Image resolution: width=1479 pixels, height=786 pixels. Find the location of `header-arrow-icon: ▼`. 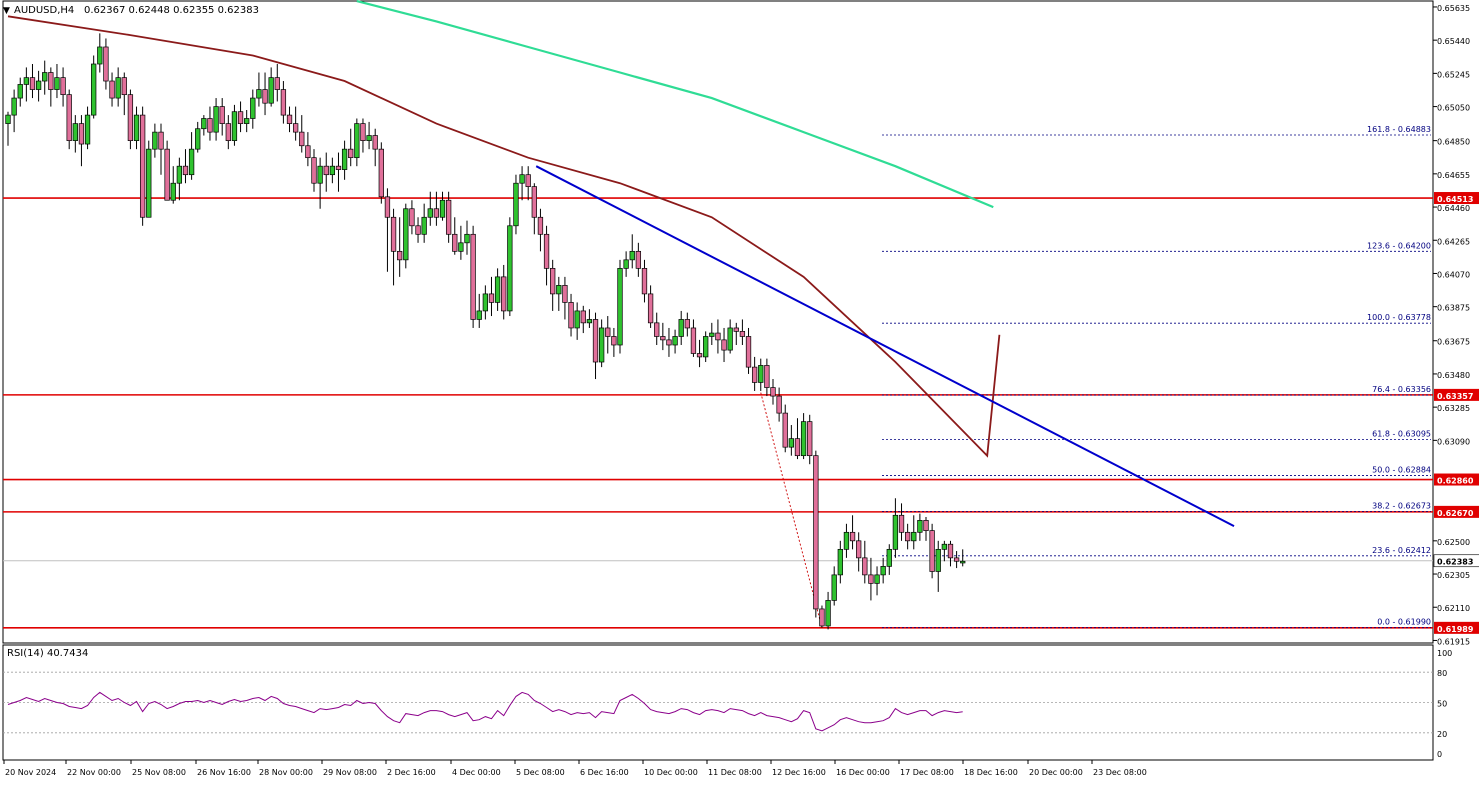

header-arrow-icon: ▼ is located at coordinates (6, 11).